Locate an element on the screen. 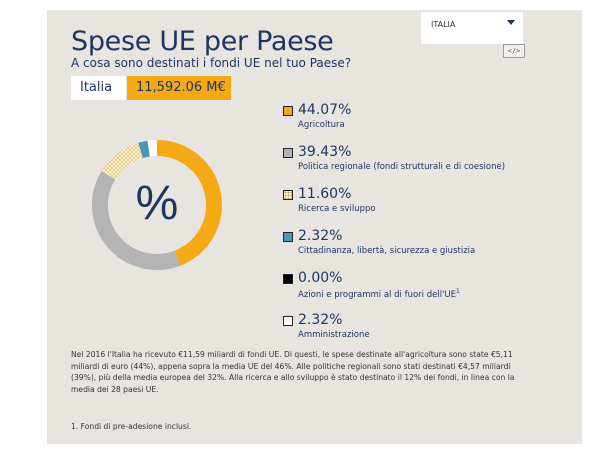 This screenshot has width=609, height=459. legend-value: 0.00% is located at coordinates (320, 278).